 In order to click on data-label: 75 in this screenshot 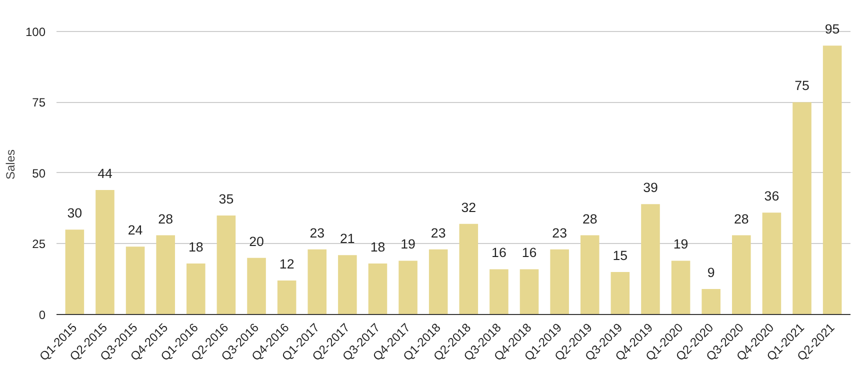, I will do `click(802, 86)`.